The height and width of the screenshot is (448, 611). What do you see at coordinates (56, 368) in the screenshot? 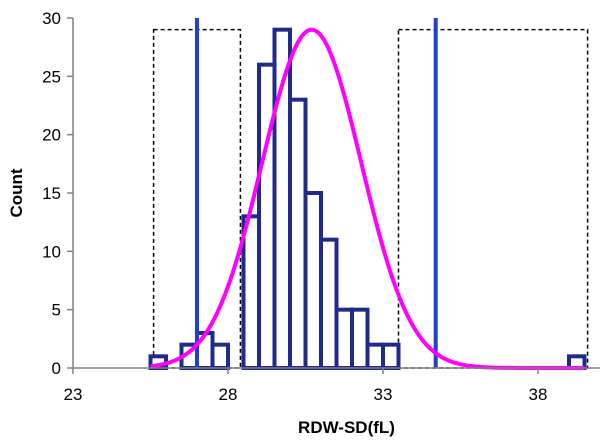
I see `y-tick-label: 0` at bounding box center [56, 368].